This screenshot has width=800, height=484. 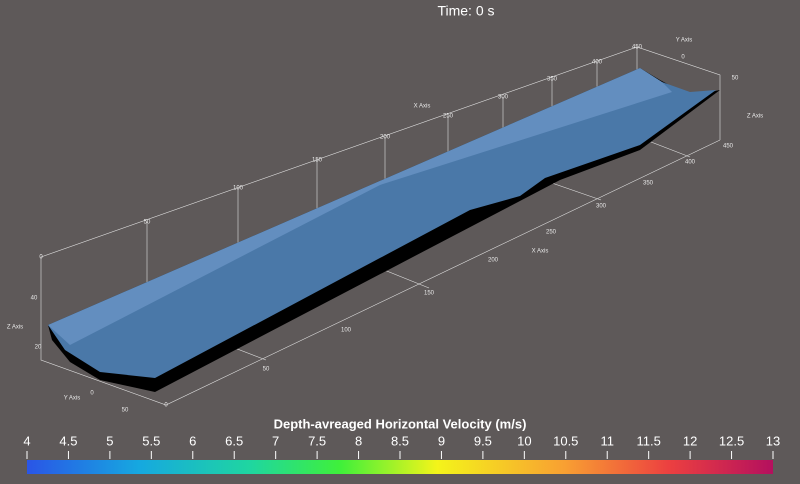 What do you see at coordinates (524, 440) in the screenshot?
I see `colorbar-tick-label: 10` at bounding box center [524, 440].